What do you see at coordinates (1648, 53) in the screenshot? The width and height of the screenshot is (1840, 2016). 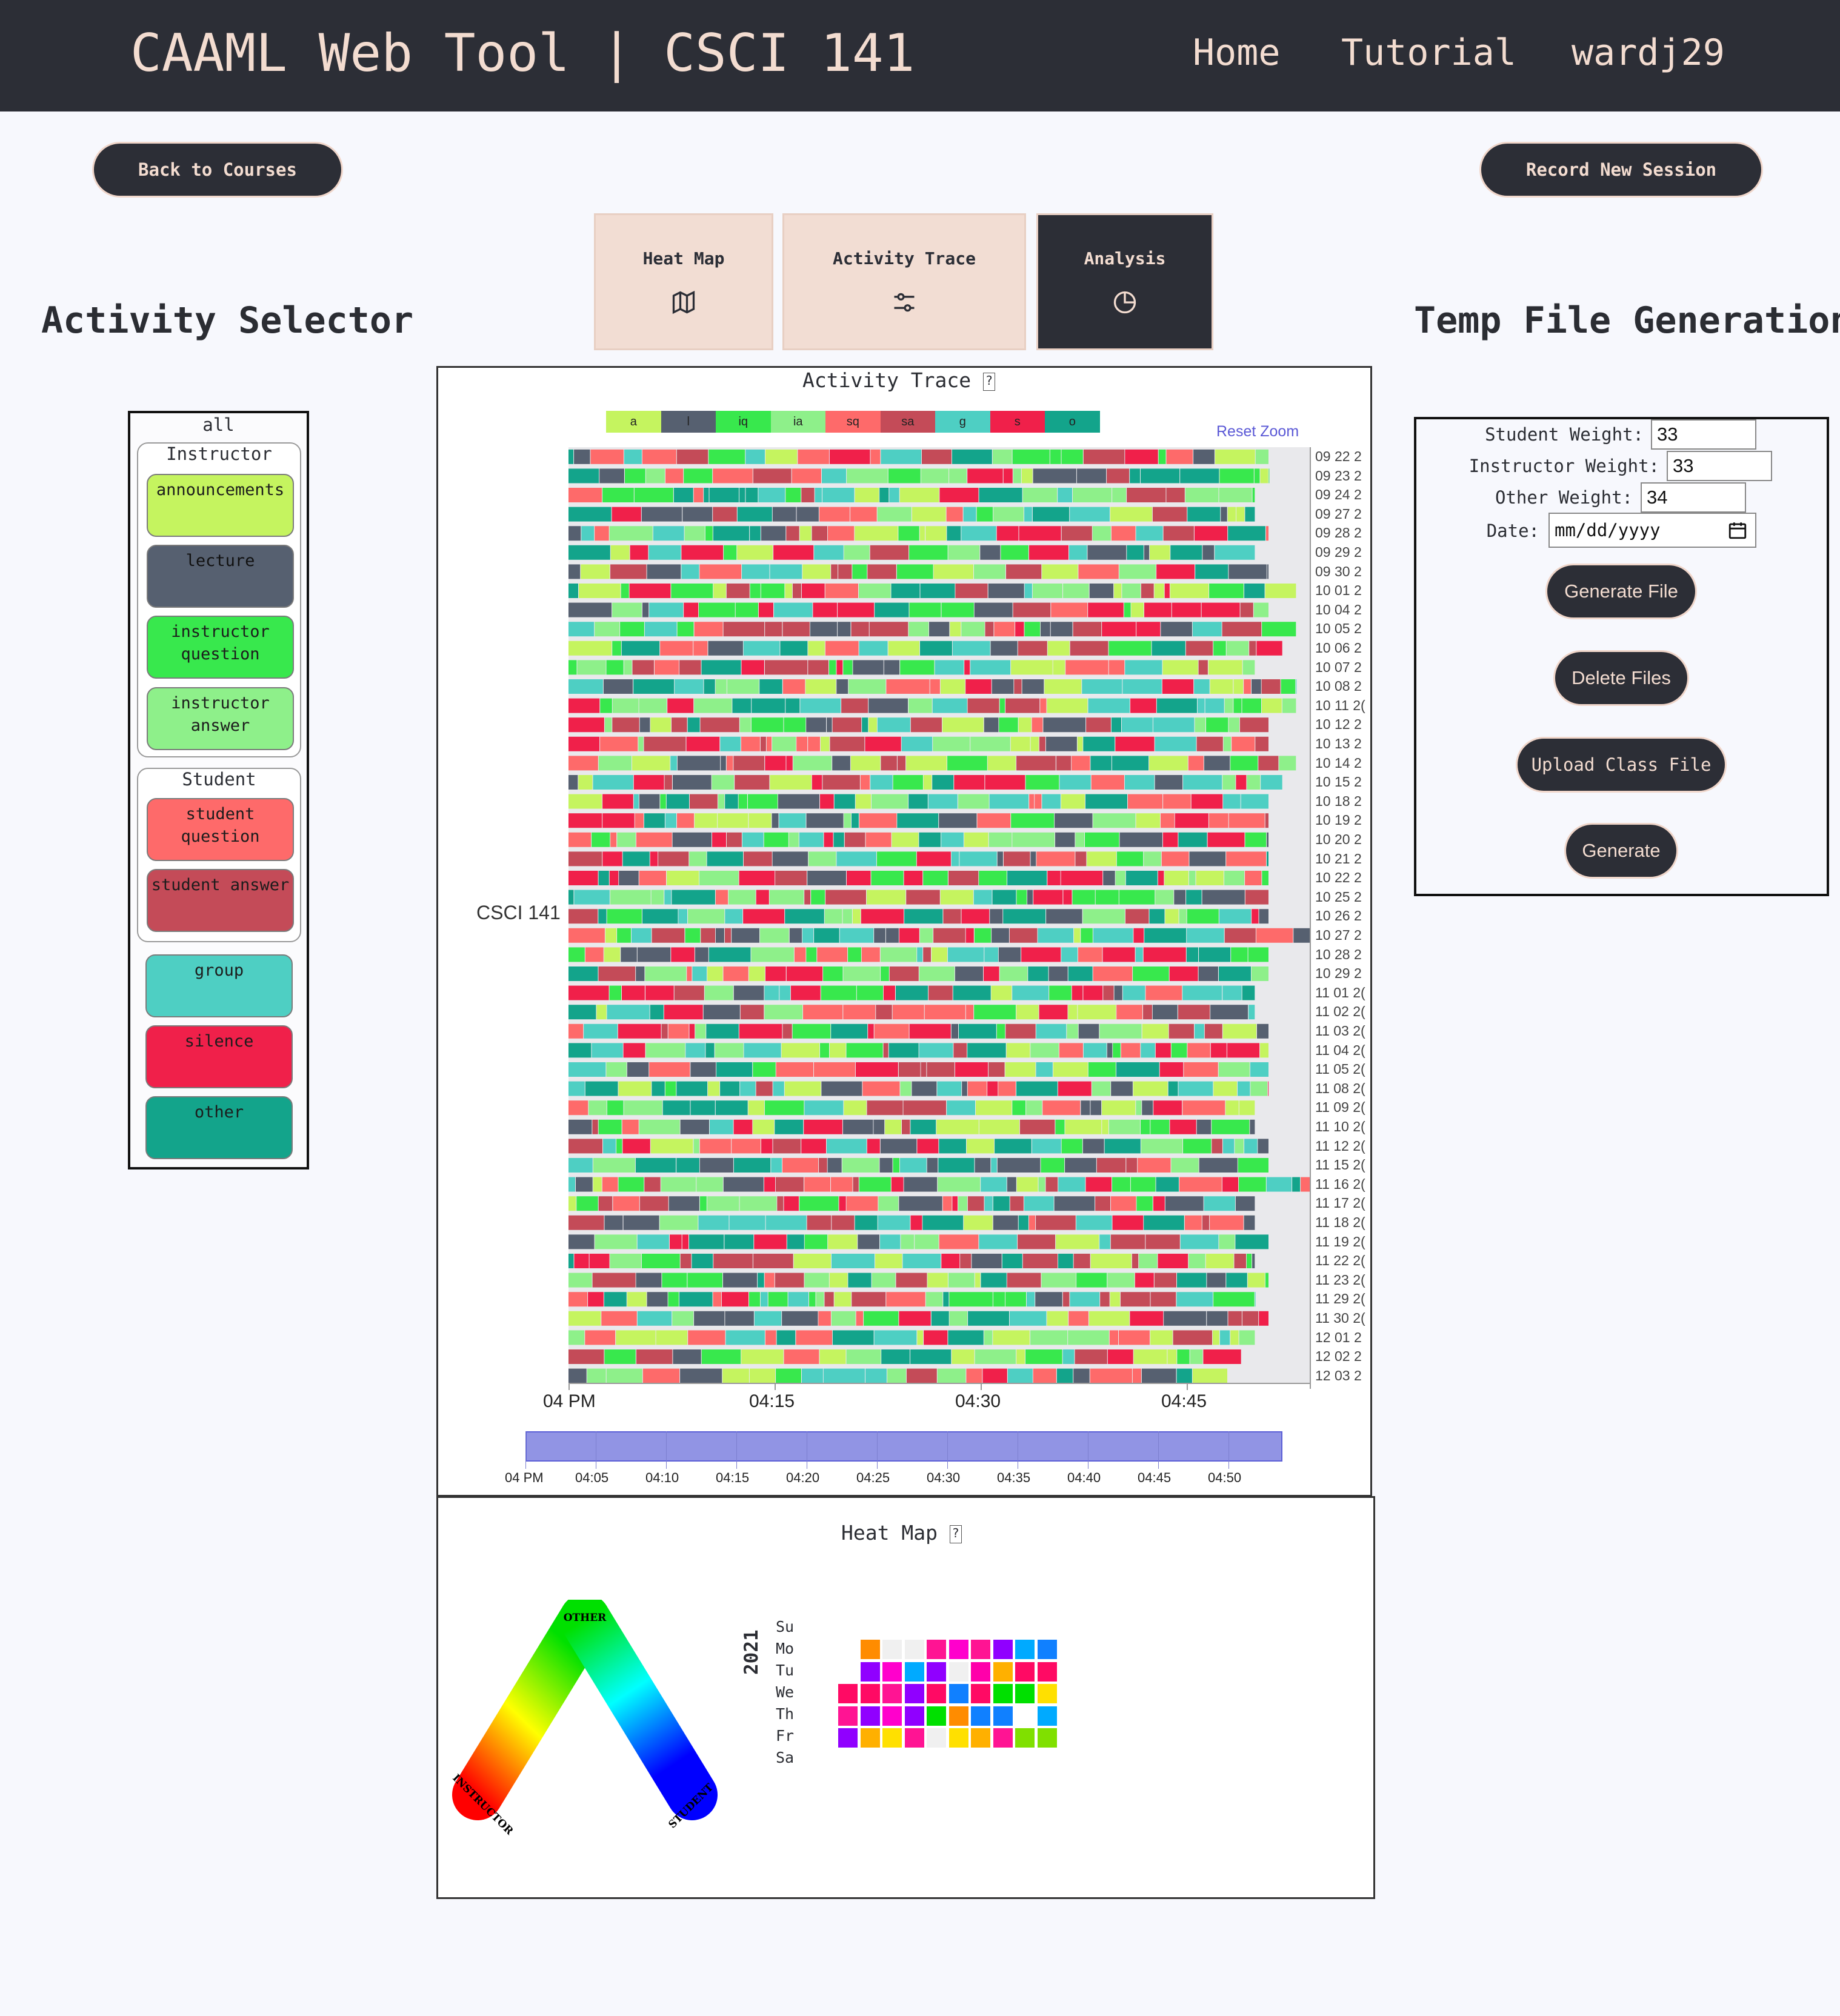 I see `nav-user-link: wardj29` at bounding box center [1648, 53].